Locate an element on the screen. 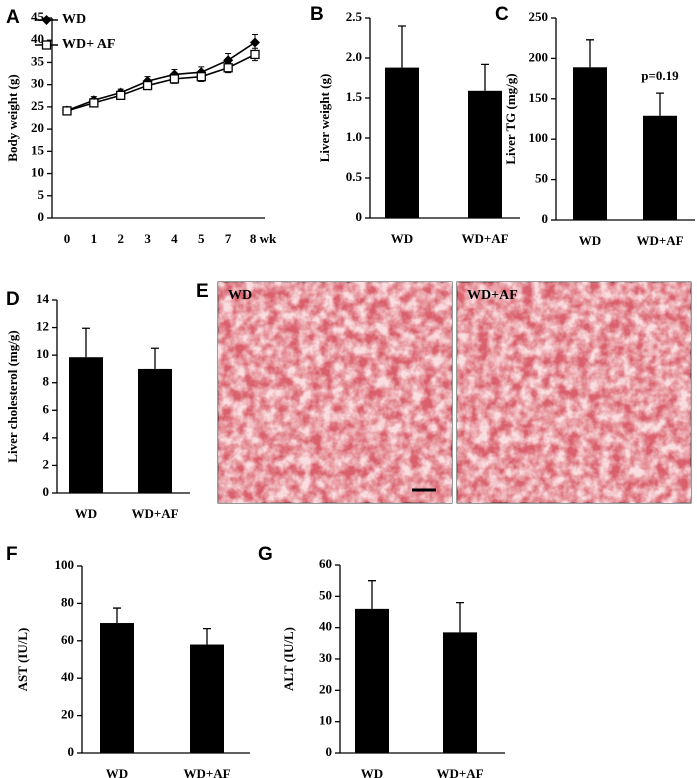 The image size is (697, 778). y-tick-label: 45 is located at coordinates (38, 16).